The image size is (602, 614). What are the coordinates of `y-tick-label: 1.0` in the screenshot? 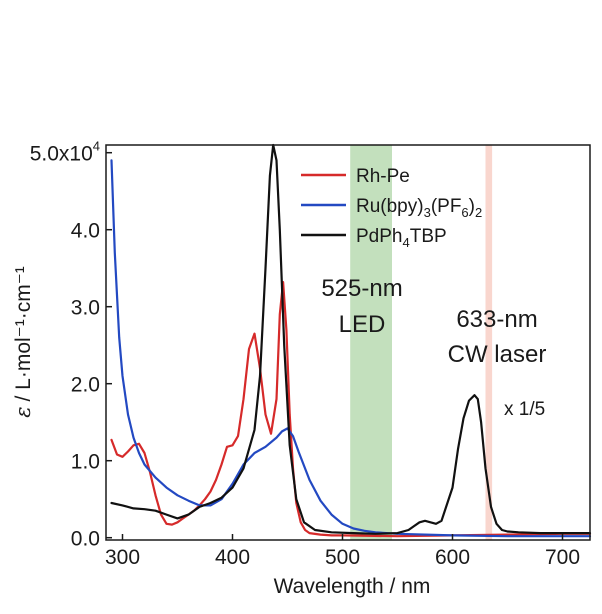 It's located at (85, 462).